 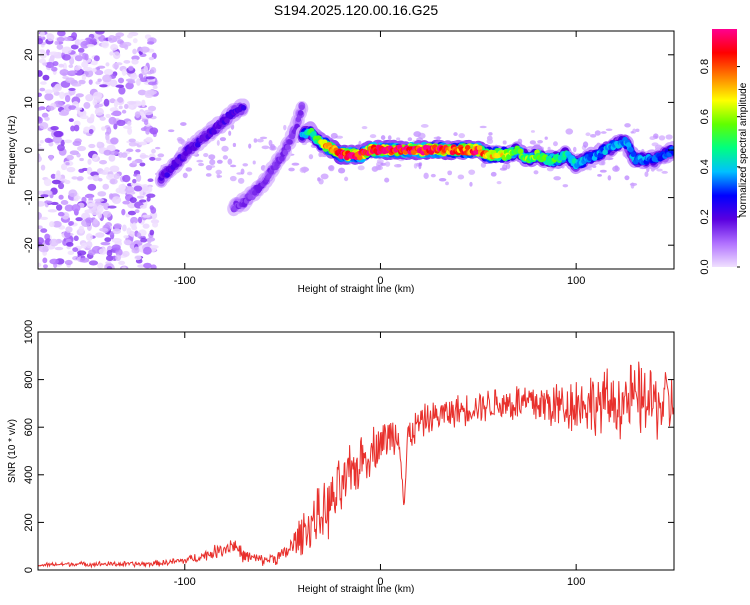 What do you see at coordinates (380, 582) in the screenshot?
I see `snr-x-tick-label: 0` at bounding box center [380, 582].